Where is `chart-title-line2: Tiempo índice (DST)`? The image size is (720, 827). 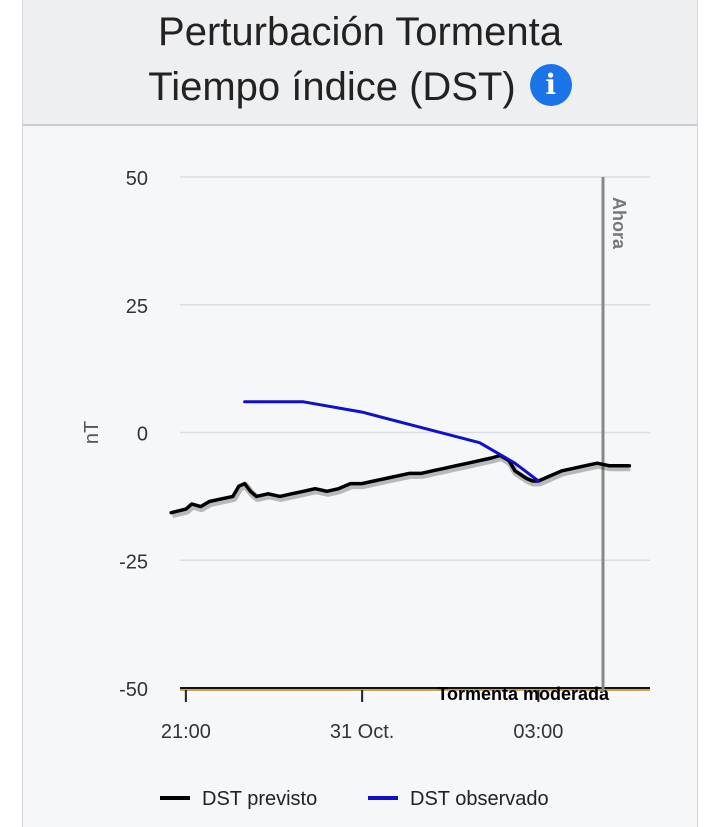
chart-title-line2: Tiempo índice (DST) is located at coordinates (332, 87).